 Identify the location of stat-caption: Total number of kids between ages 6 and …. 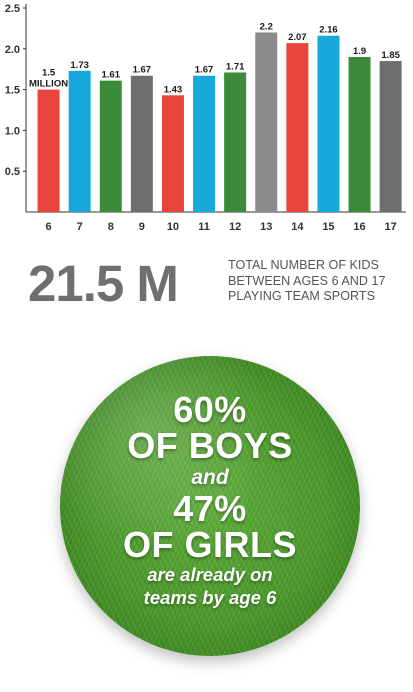
(307, 280).